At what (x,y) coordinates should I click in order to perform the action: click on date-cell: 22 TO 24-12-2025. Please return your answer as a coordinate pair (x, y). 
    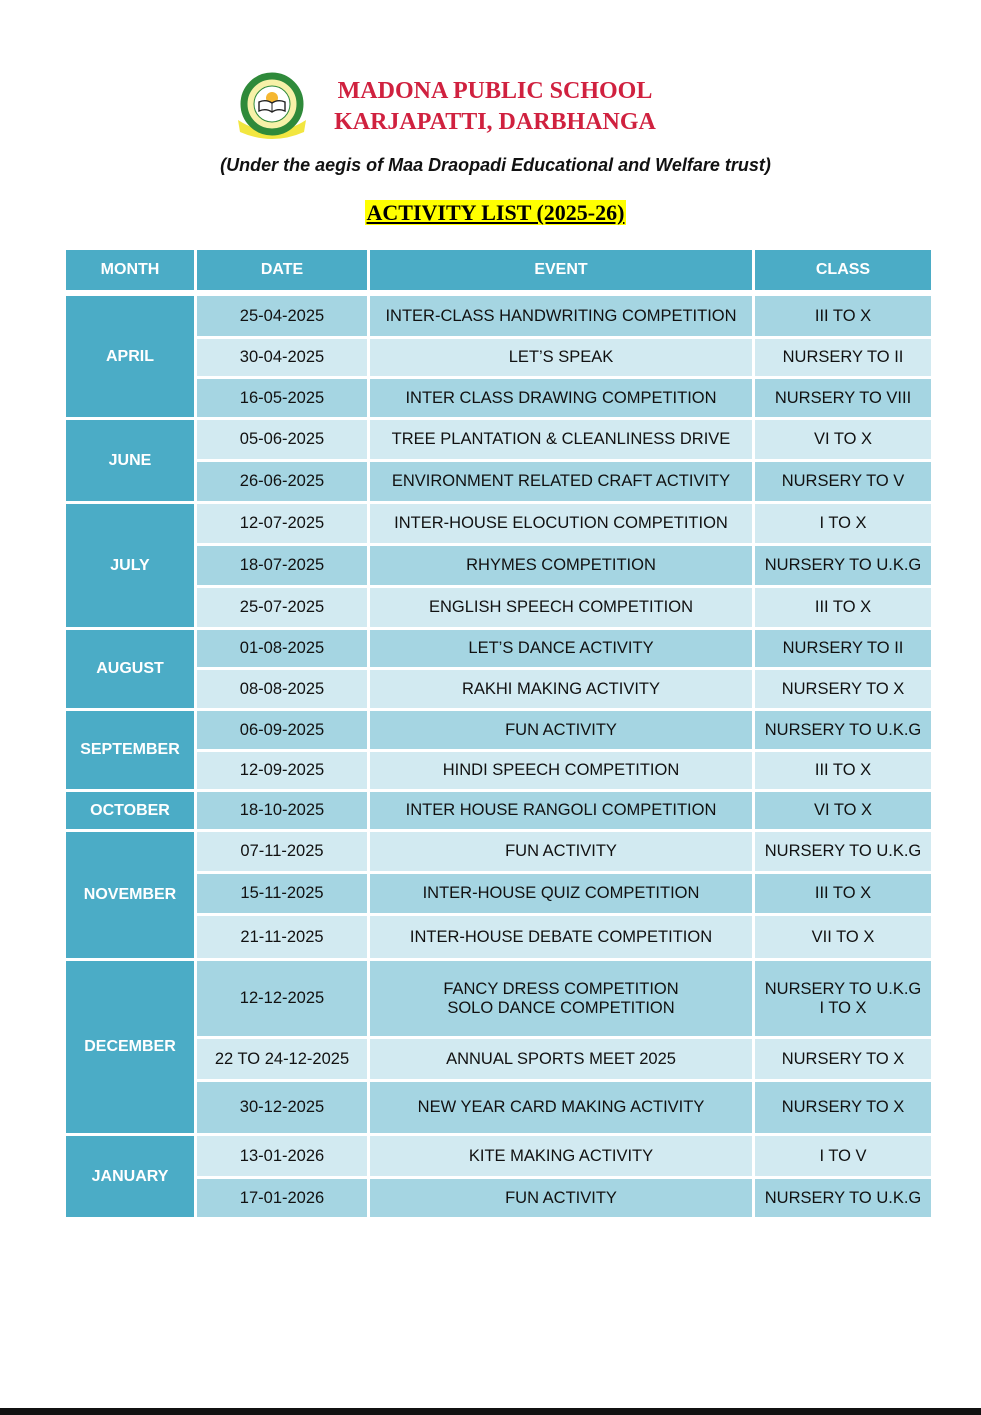
    Looking at the image, I should click on (282, 1059).